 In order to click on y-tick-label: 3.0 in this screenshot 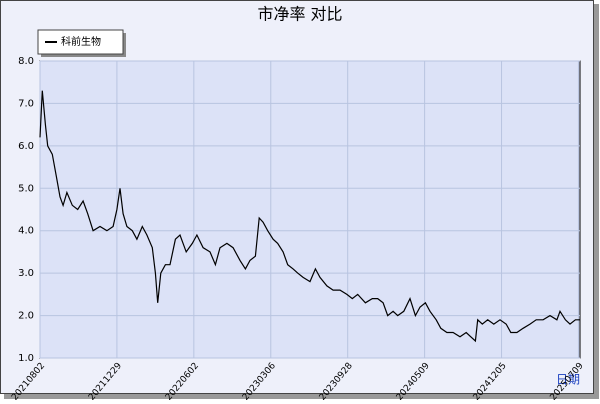, I will do `click(26, 273)`.